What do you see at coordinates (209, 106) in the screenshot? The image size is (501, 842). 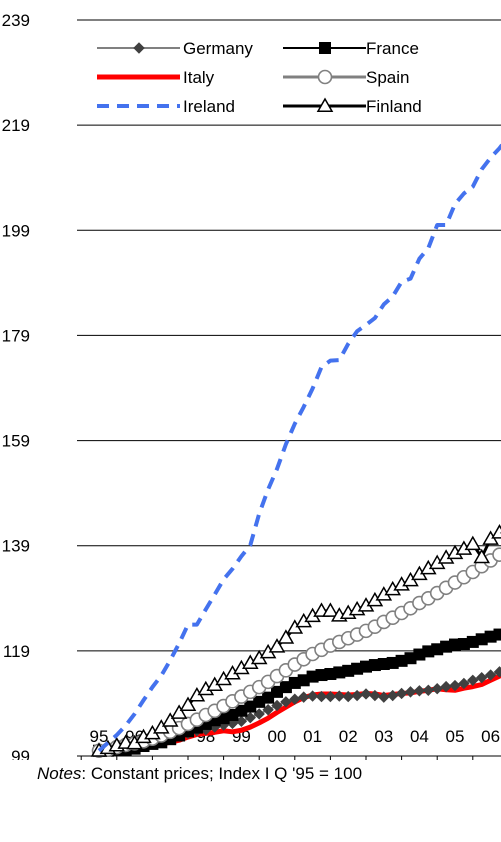 I see `legend-label-ireland: Ireland` at bounding box center [209, 106].